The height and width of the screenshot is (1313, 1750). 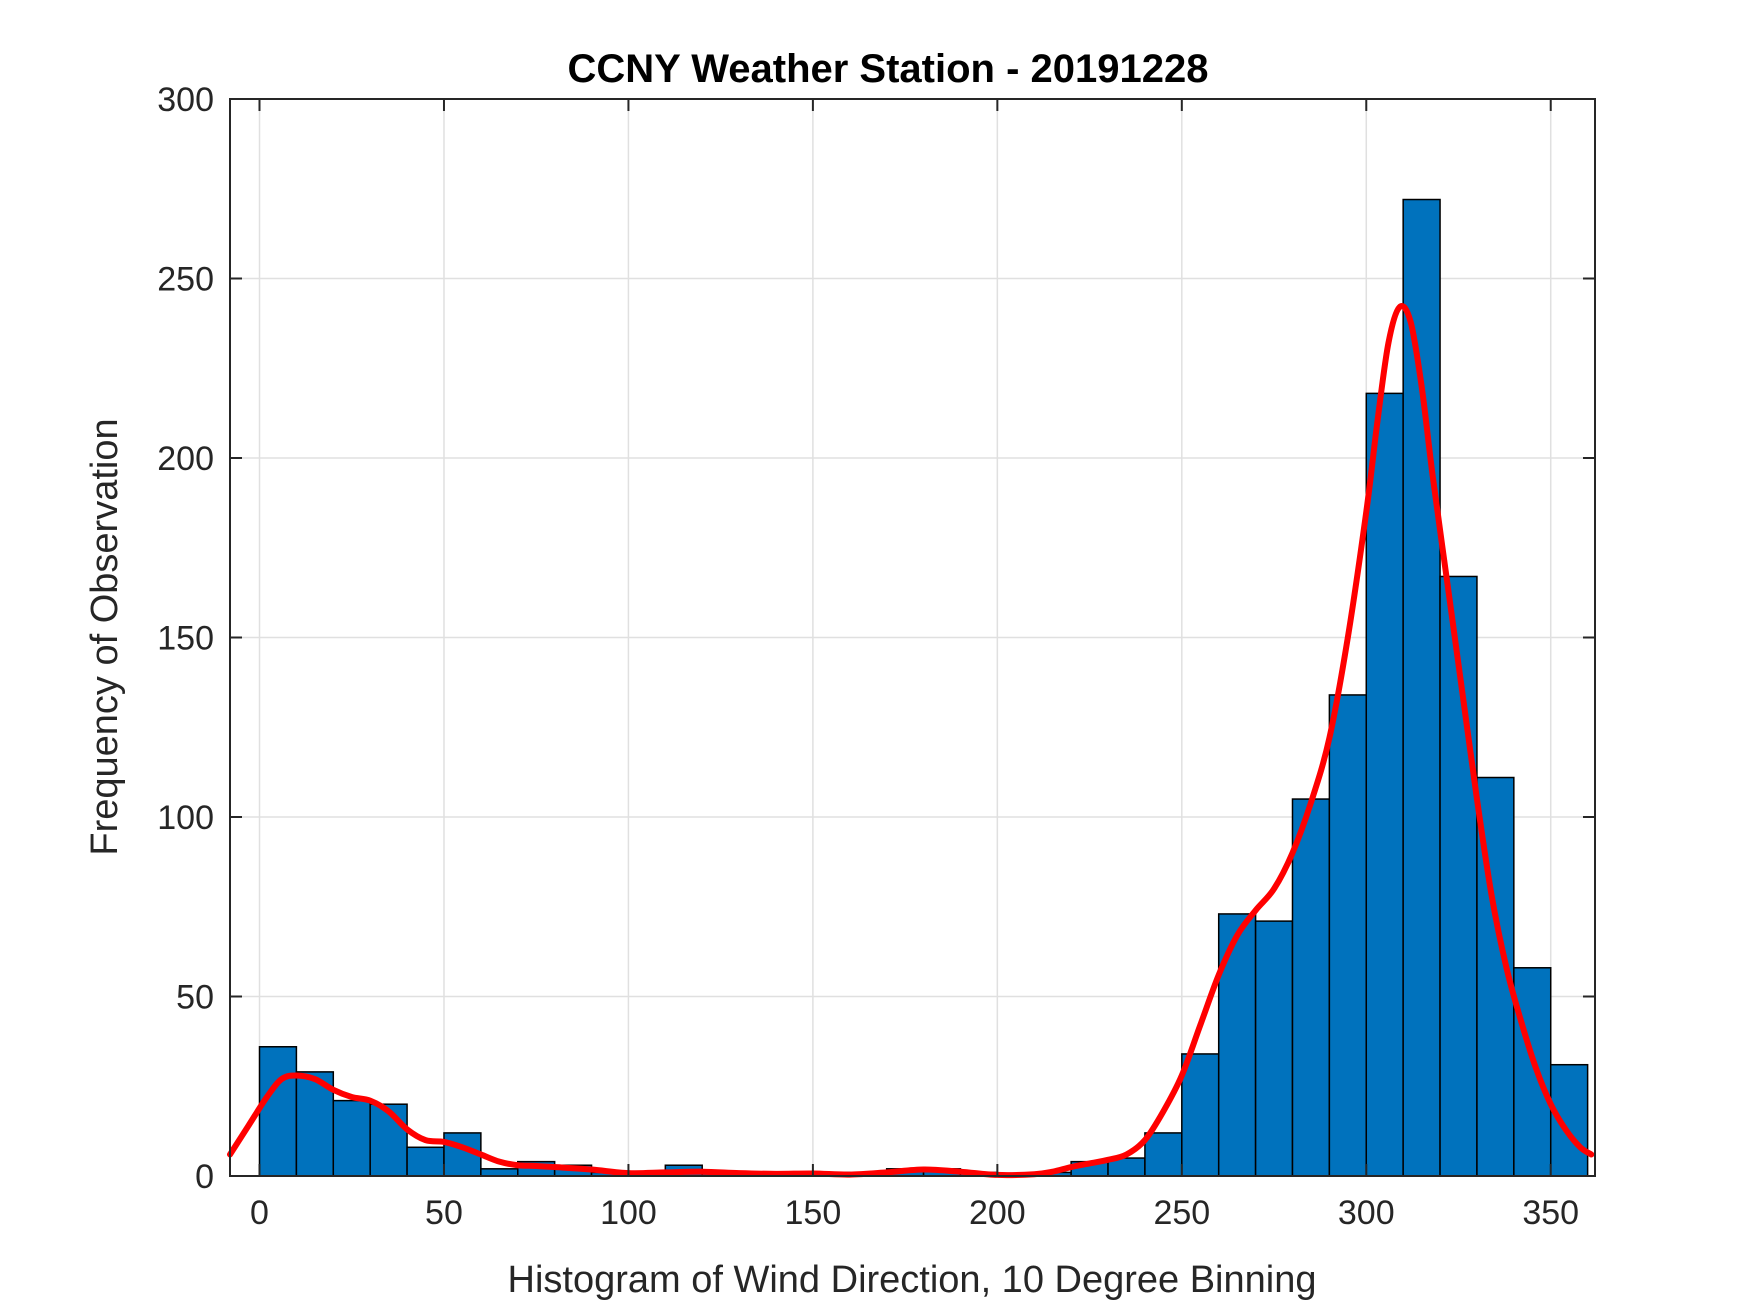 I want to click on y-tick-label: 50, so click(x=195, y=998).